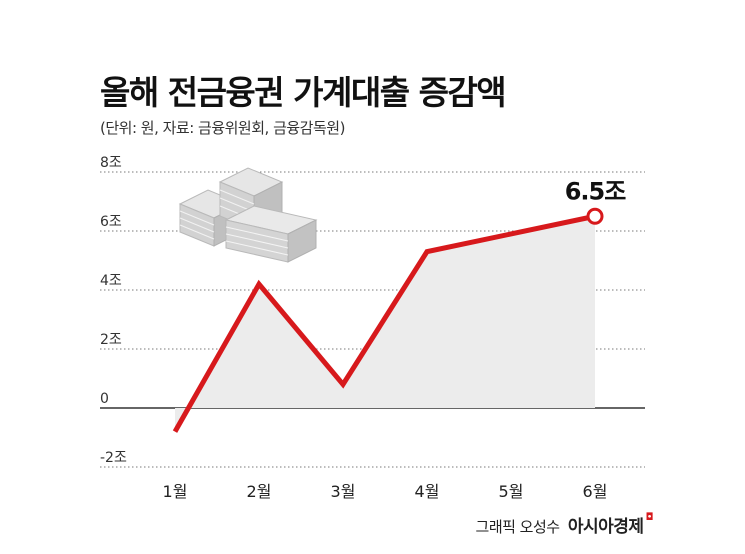 Image resolution: width=745 pixels, height=554 pixels. Describe the element at coordinates (175, 491) in the screenshot. I see `x-tick-label: 1월` at that location.